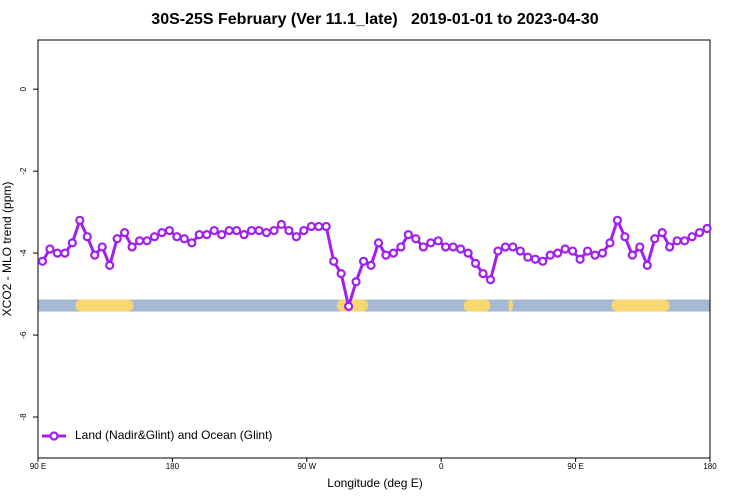 This screenshot has height=500, width=750. I want to click on legend-label: Land (Nadir&Glint) and Ocean (Glint), so click(173, 435).